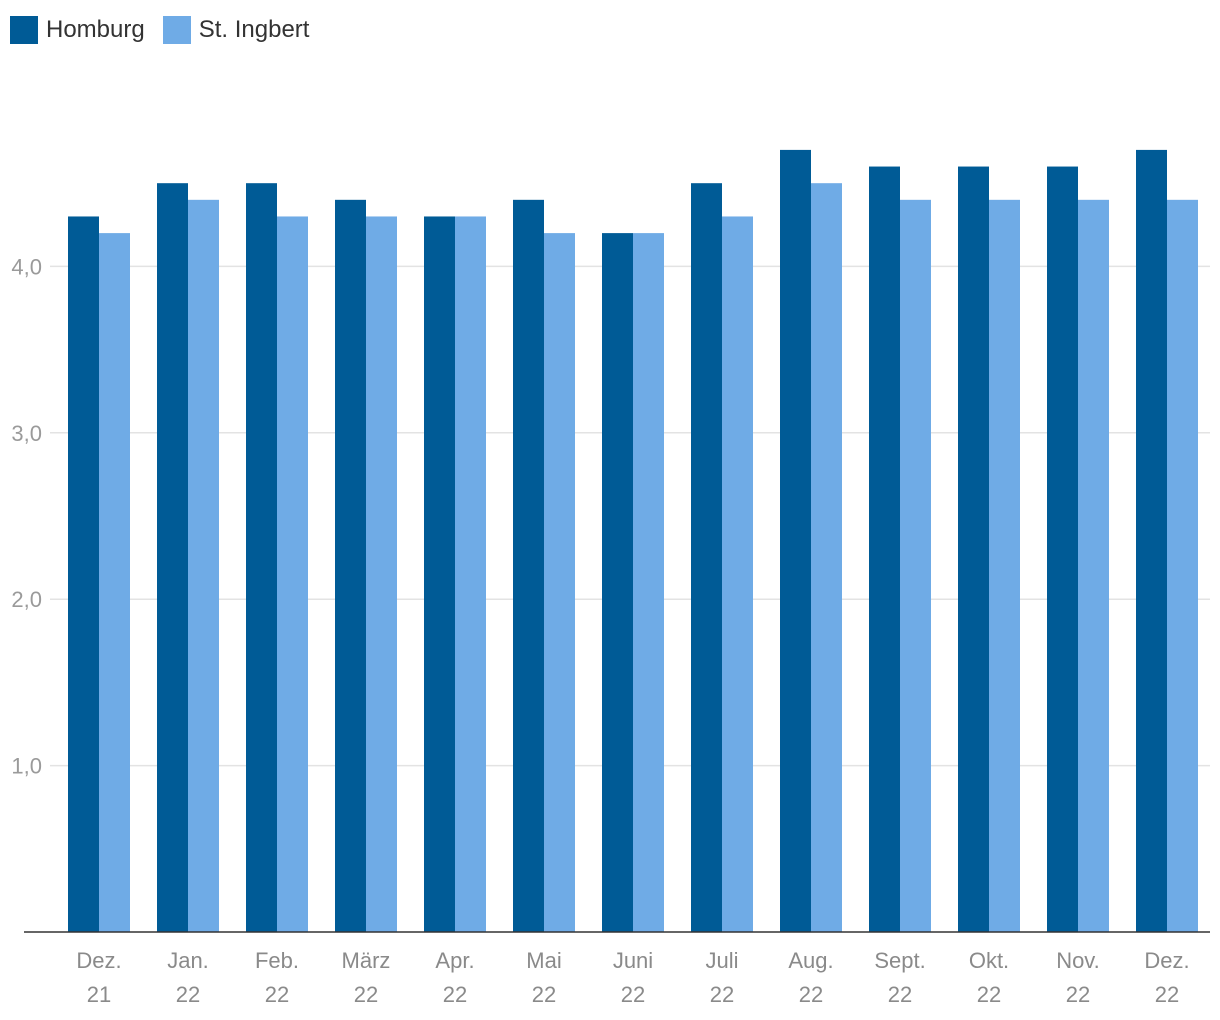  Describe the element at coordinates (543, 960) in the screenshot. I see `x-tick-label: Mai` at that location.